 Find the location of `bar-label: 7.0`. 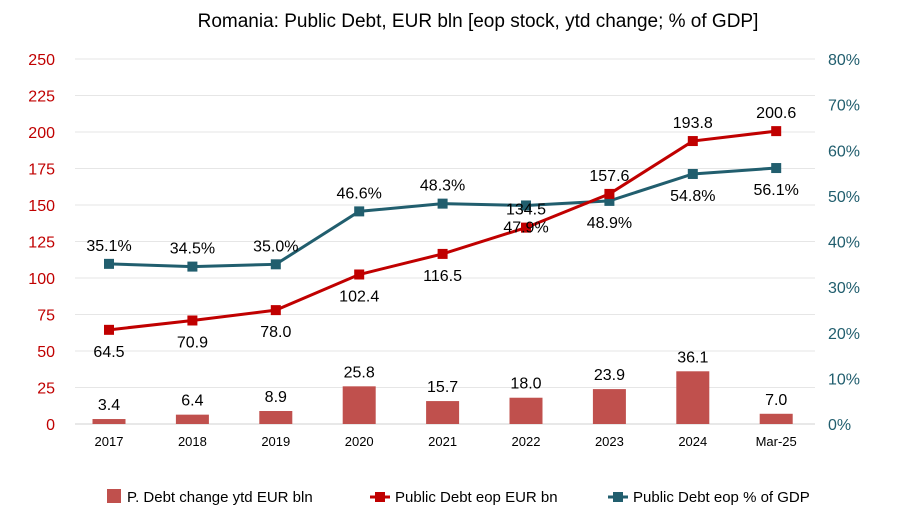

bar-label: 7.0 is located at coordinates (776, 400).